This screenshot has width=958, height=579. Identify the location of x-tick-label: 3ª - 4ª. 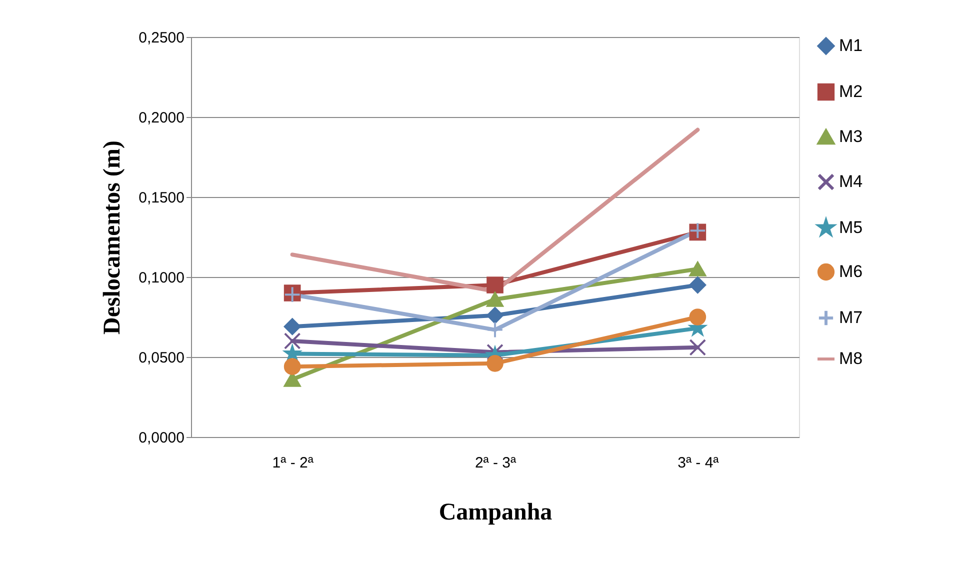
(699, 463).